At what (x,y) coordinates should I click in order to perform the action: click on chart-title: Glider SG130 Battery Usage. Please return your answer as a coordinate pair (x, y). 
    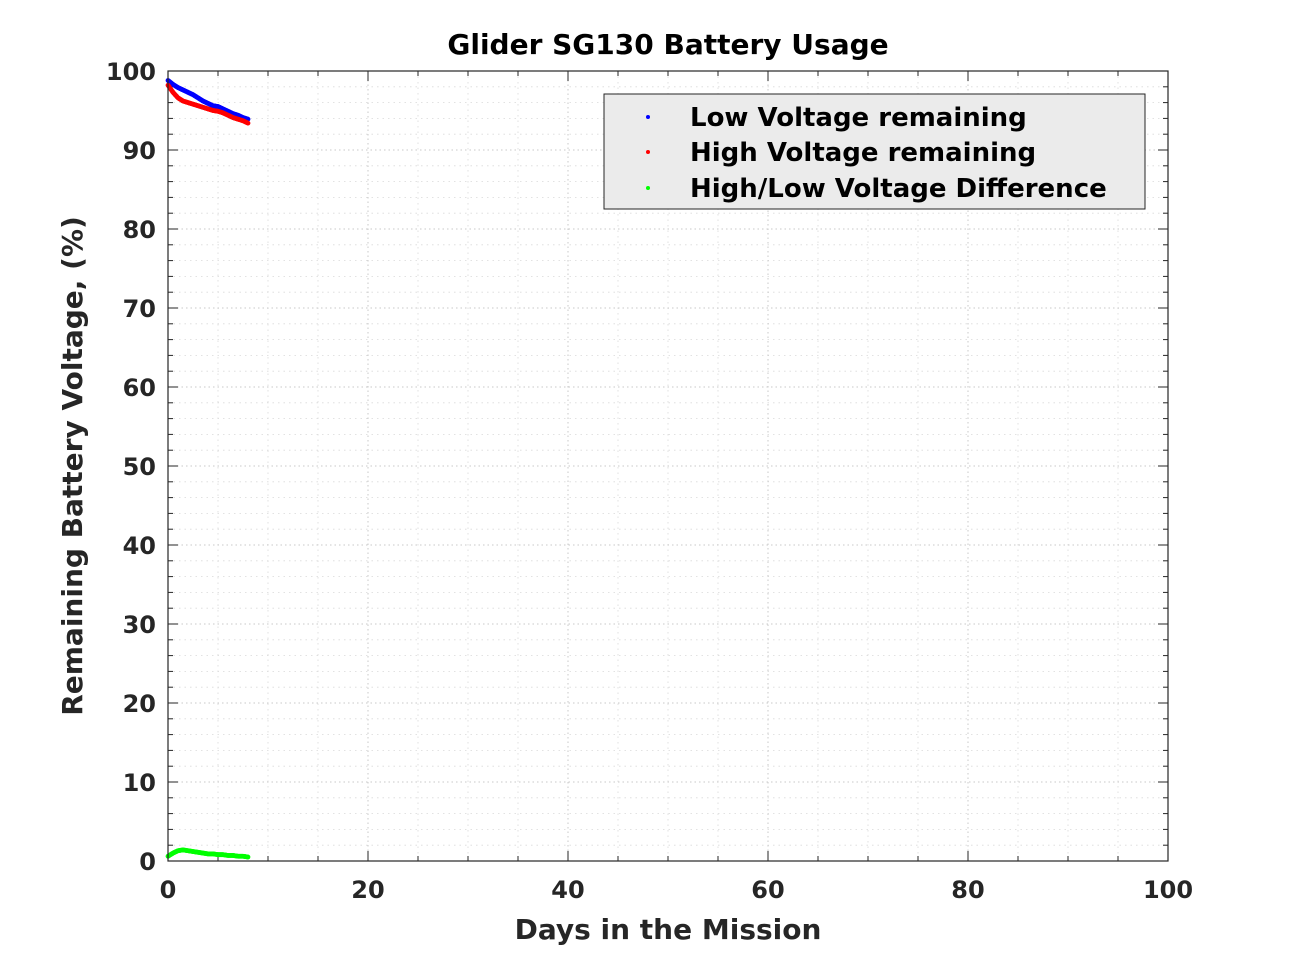
    Looking at the image, I should click on (667, 44).